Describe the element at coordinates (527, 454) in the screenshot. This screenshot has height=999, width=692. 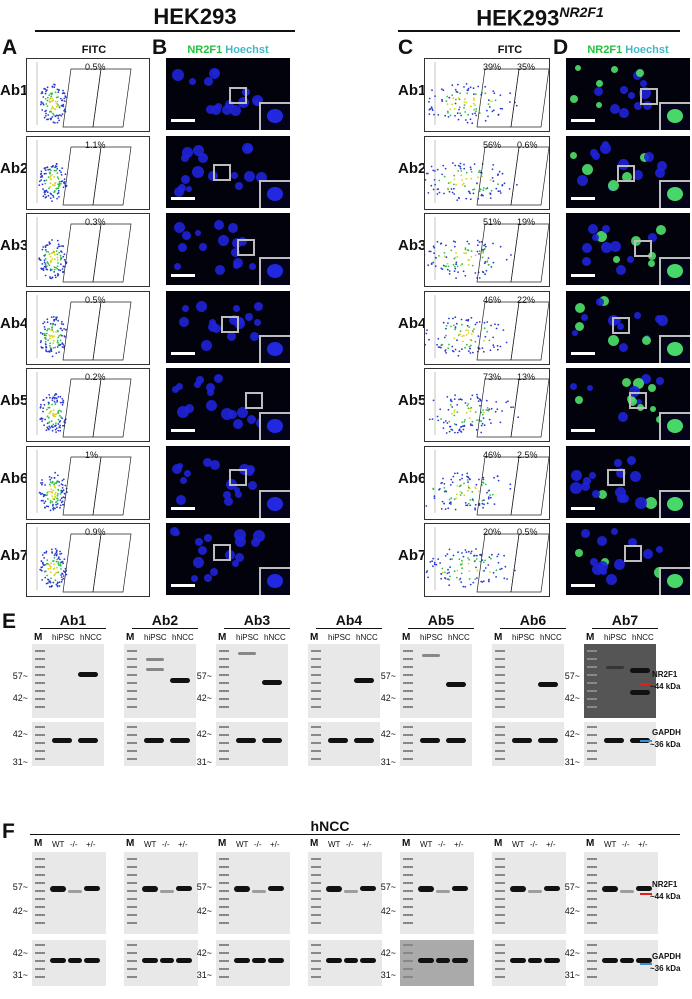
I see `gate-percentage: 2.5%` at that location.